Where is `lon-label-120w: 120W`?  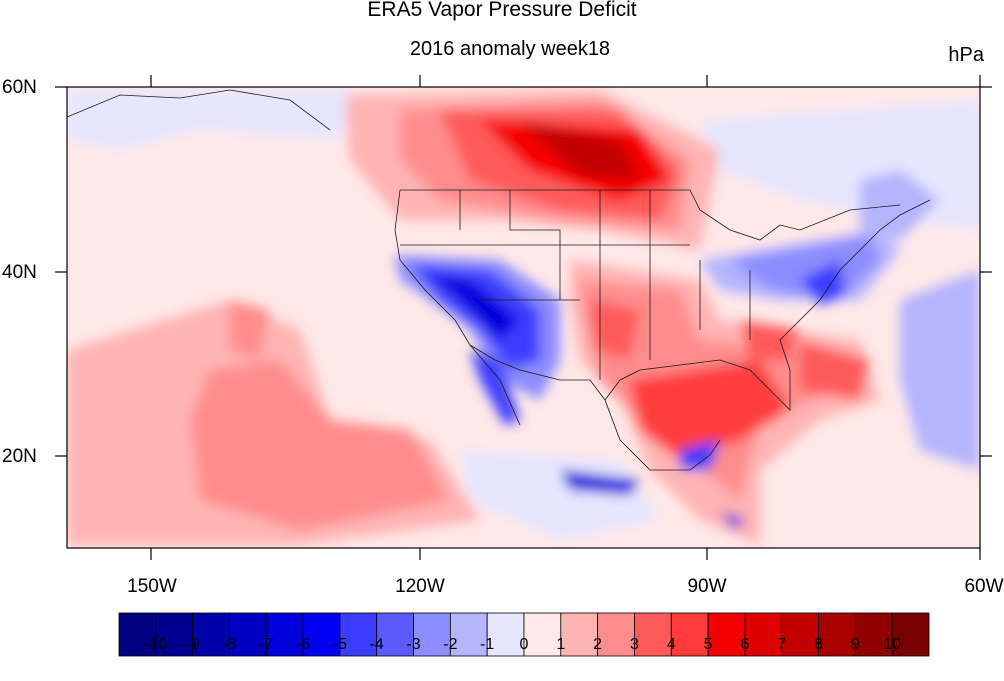
lon-label-120w: 120W is located at coordinates (420, 586).